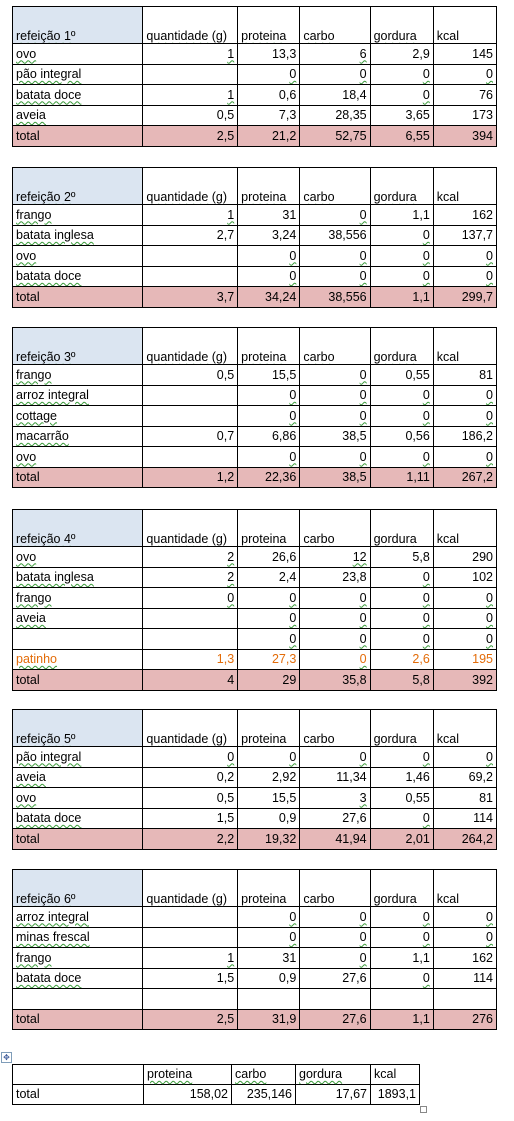  I want to click on food-kcal-value: 186,2, so click(465, 436).